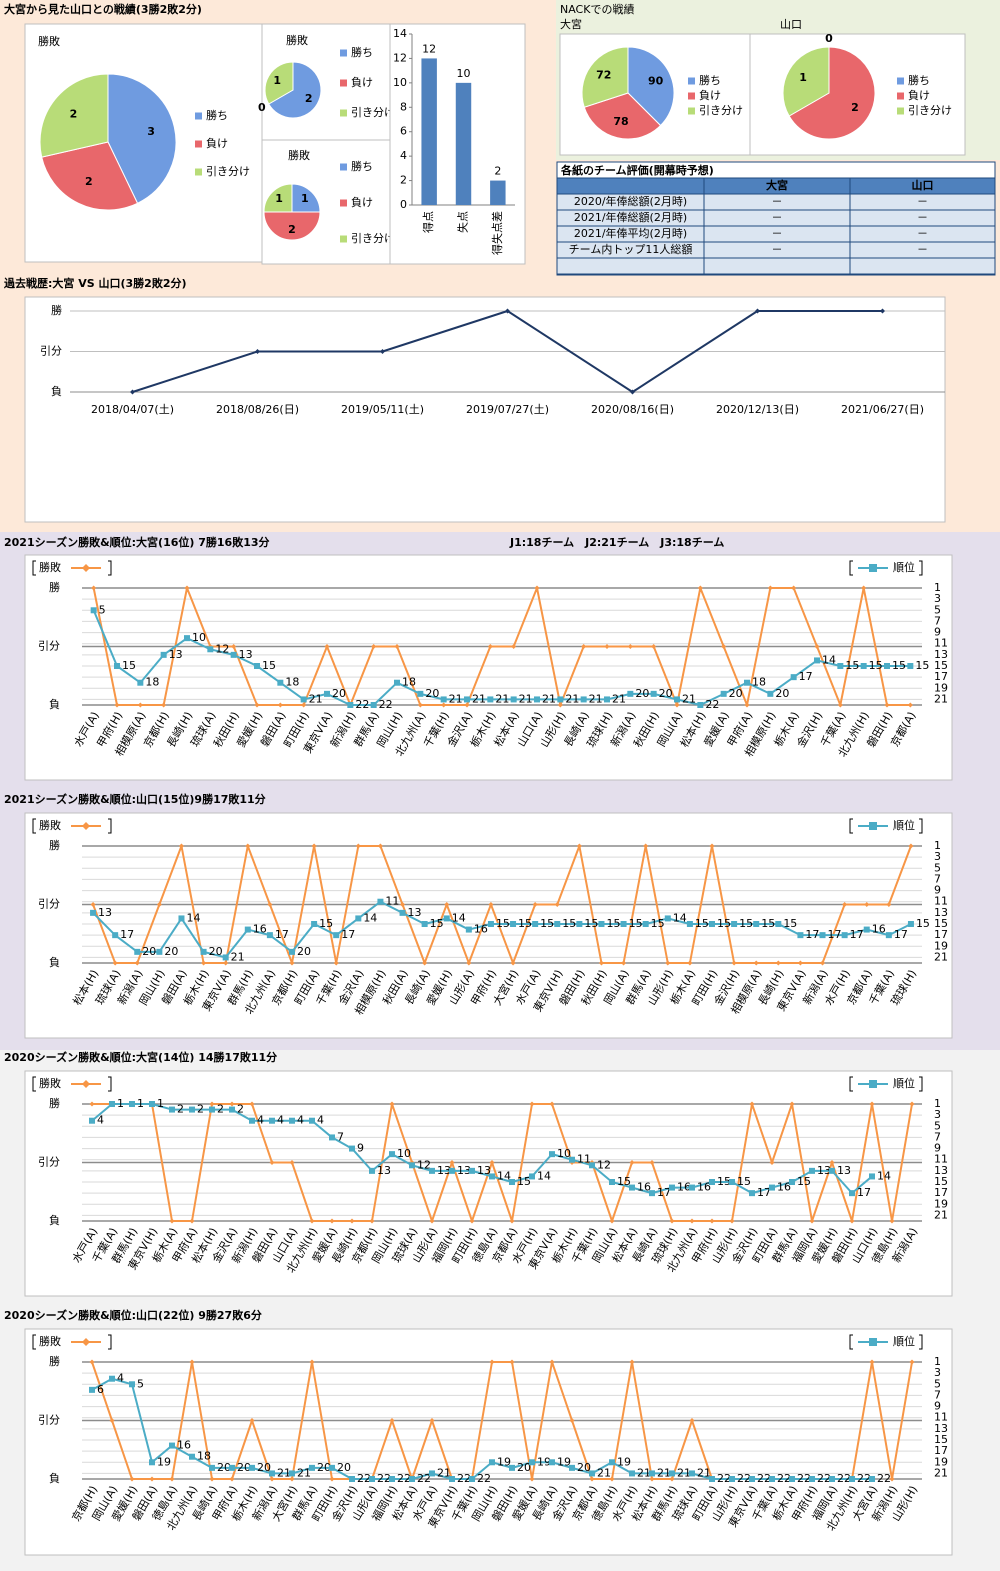 This screenshot has height=1571, width=1000. What do you see at coordinates (102, 609) in the screenshot?
I see `data-label: 5` at bounding box center [102, 609].